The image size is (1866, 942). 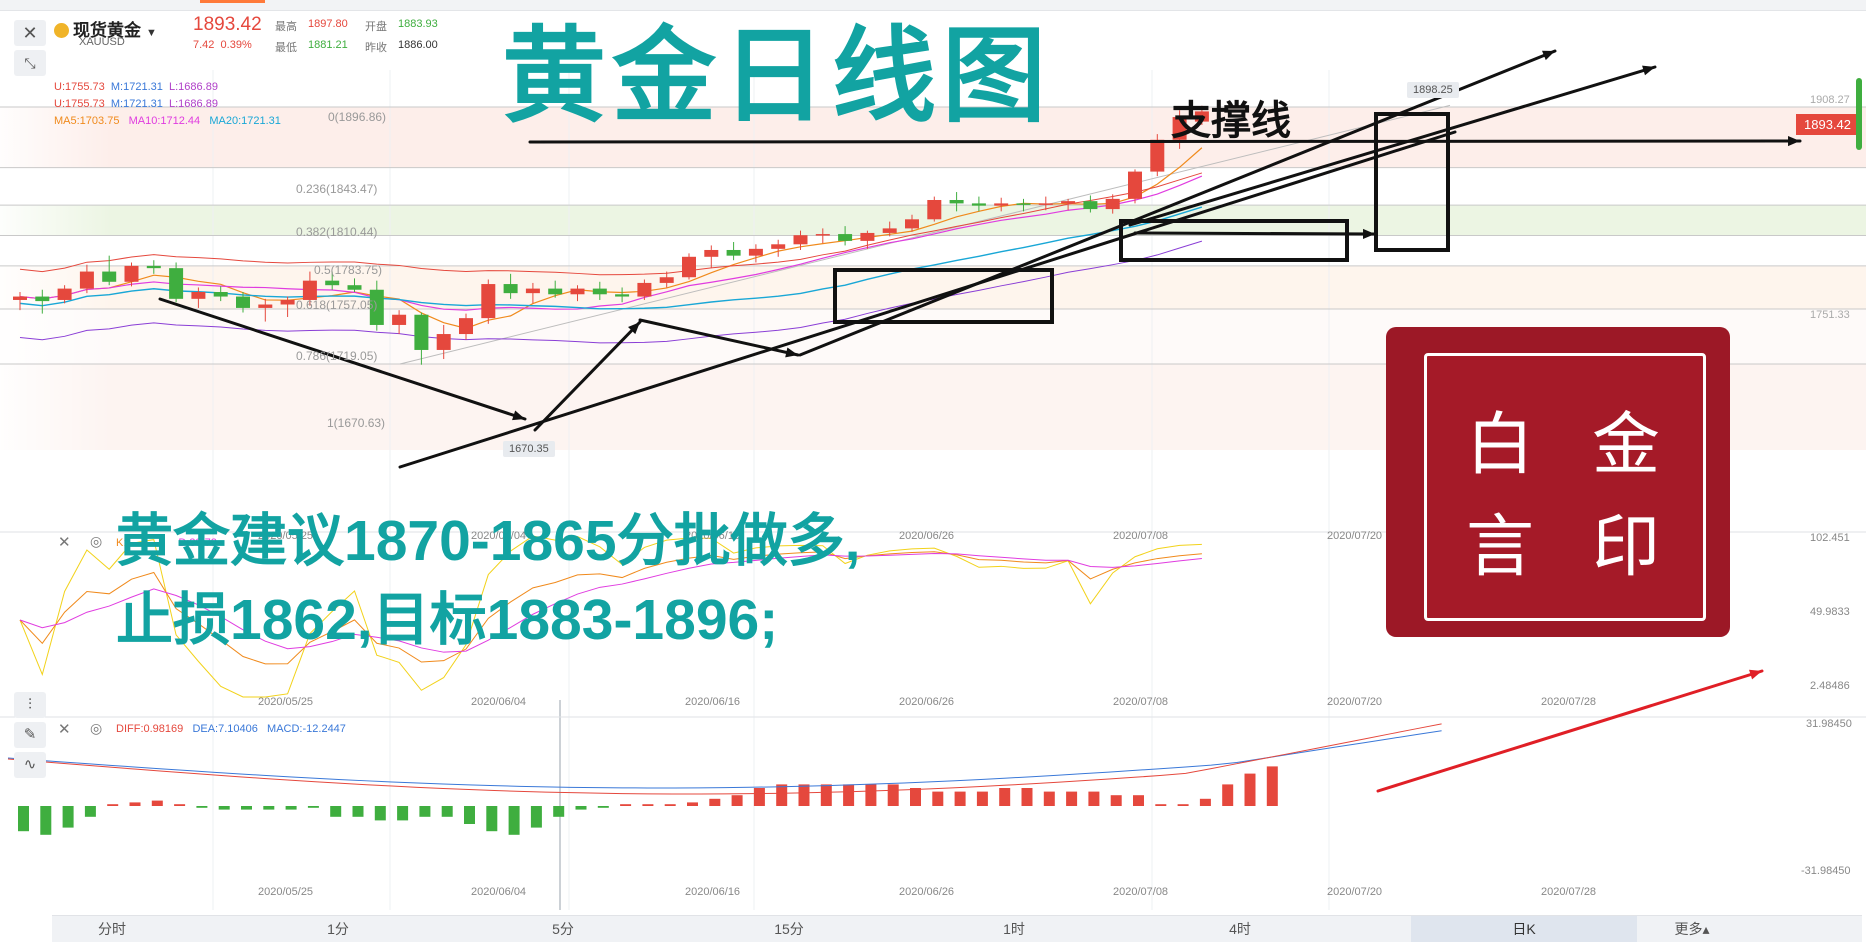 I want to click on collapse-button: ⤡, so click(x=30, y=63).